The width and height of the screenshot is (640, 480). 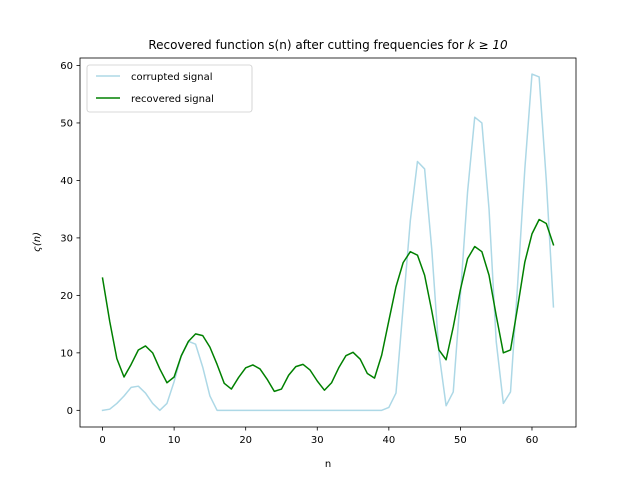 What do you see at coordinates (460, 440) in the screenshot?
I see `x-tick-label-50: 50` at bounding box center [460, 440].